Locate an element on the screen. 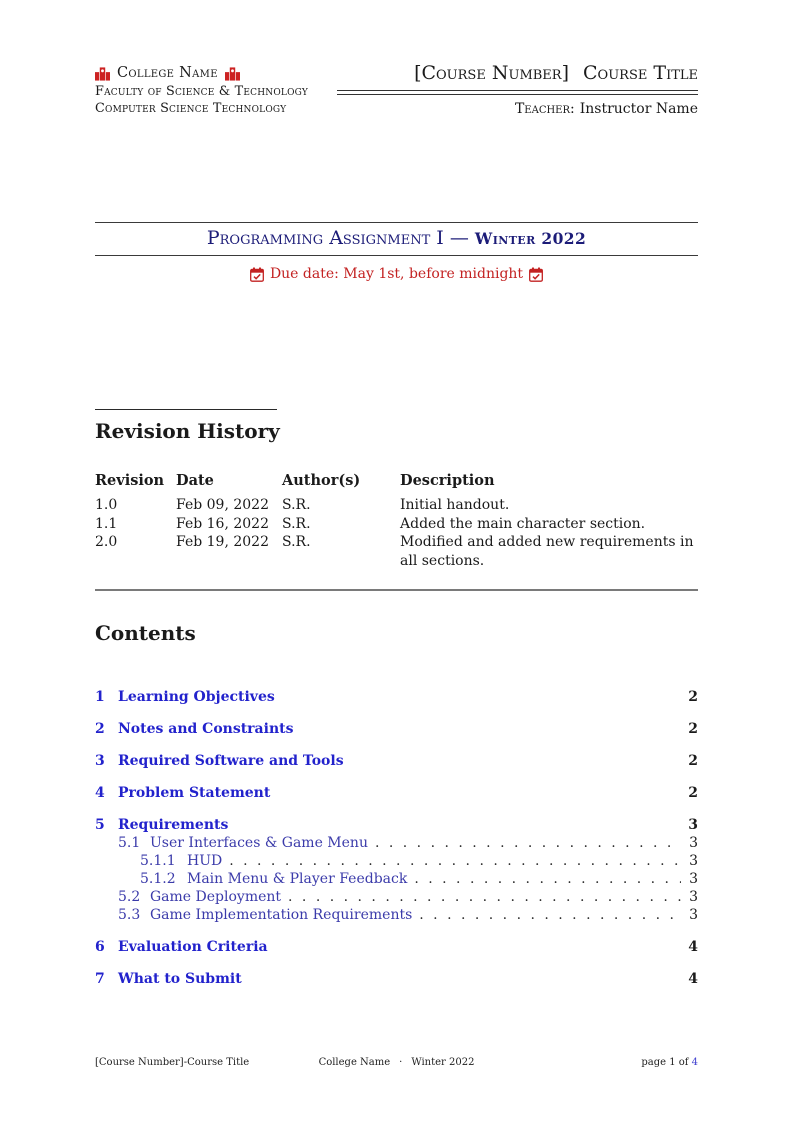 The image size is (794, 1123). toc-entry-label: HUD is located at coordinates (205, 861).